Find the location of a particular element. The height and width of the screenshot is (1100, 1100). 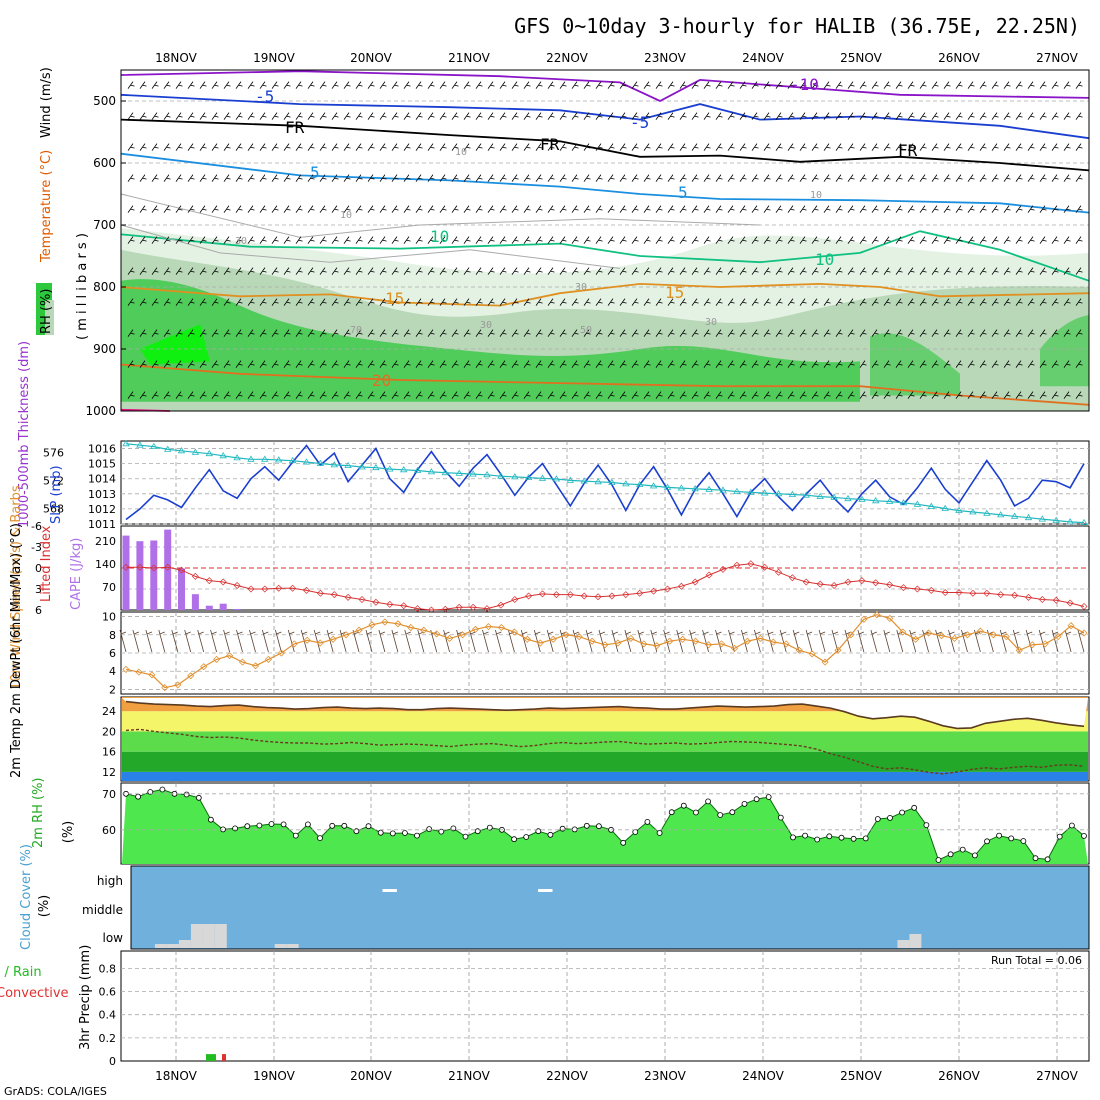

contour-label: -10 is located at coordinates (804, 84).